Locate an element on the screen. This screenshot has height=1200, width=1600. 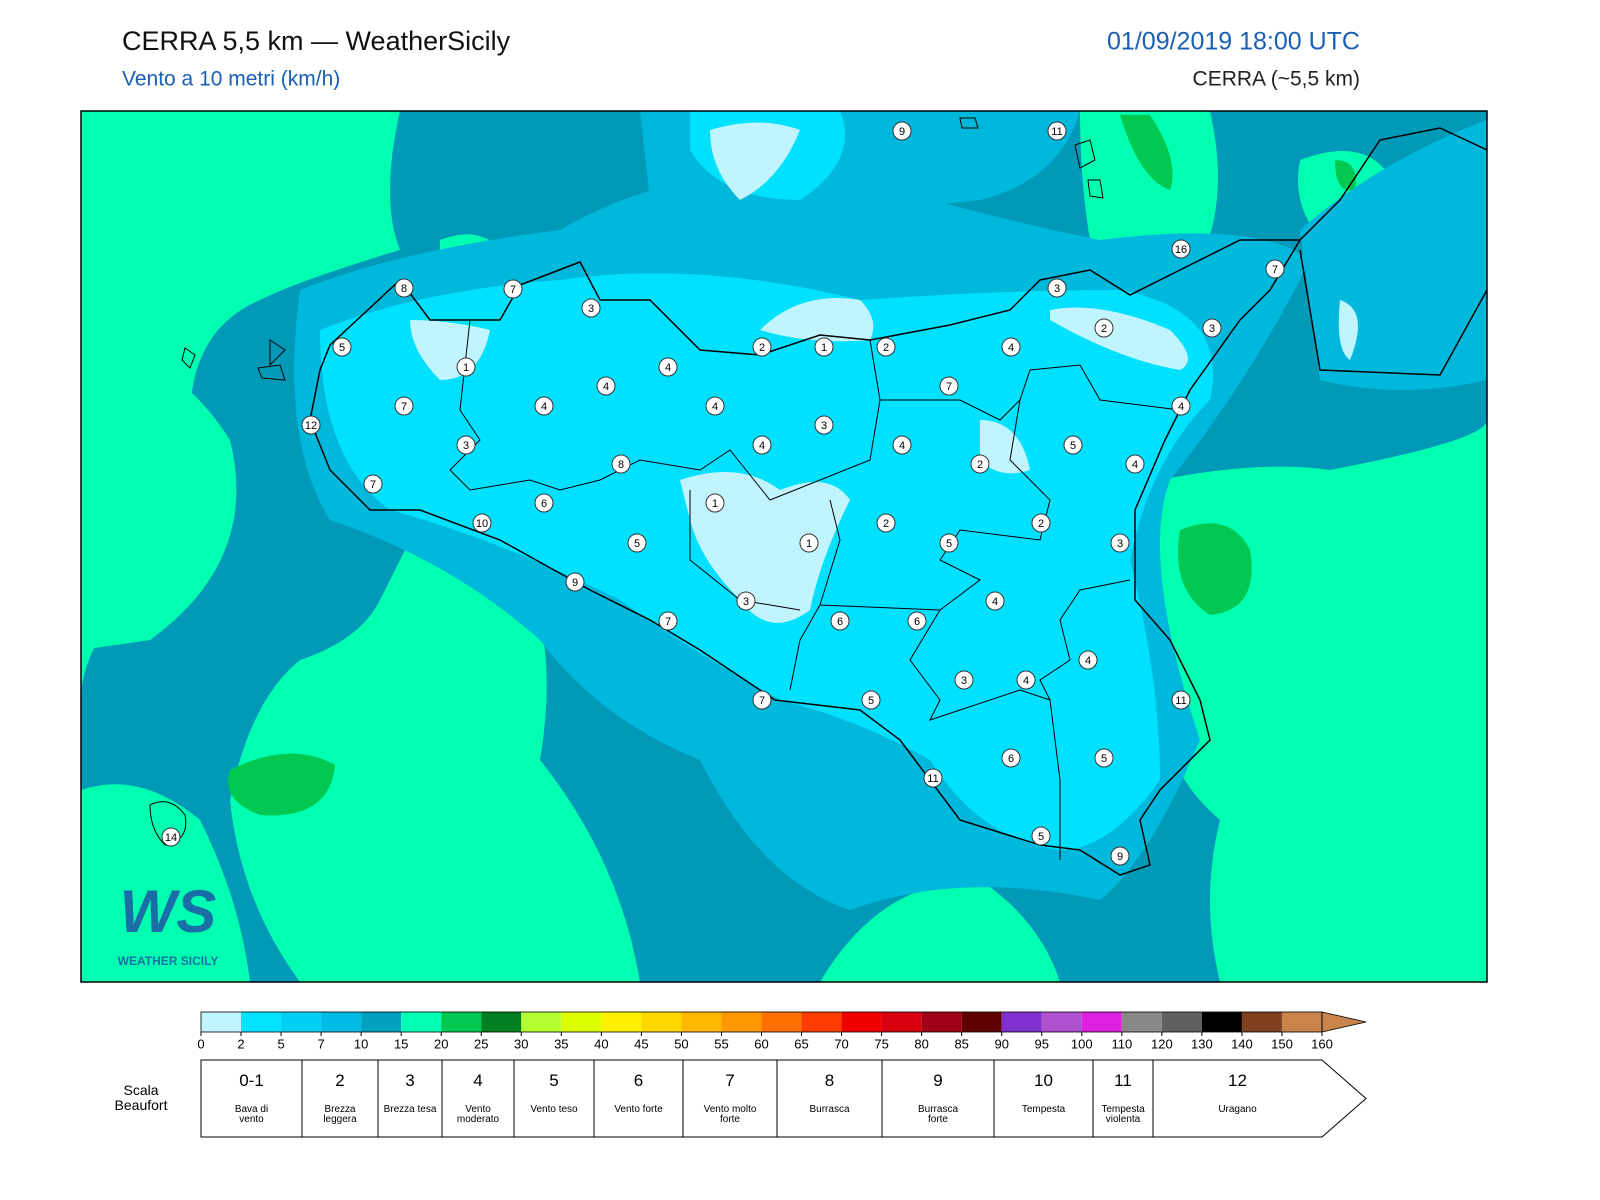
beaufort-force: 0-1 is located at coordinates (251, 1080).